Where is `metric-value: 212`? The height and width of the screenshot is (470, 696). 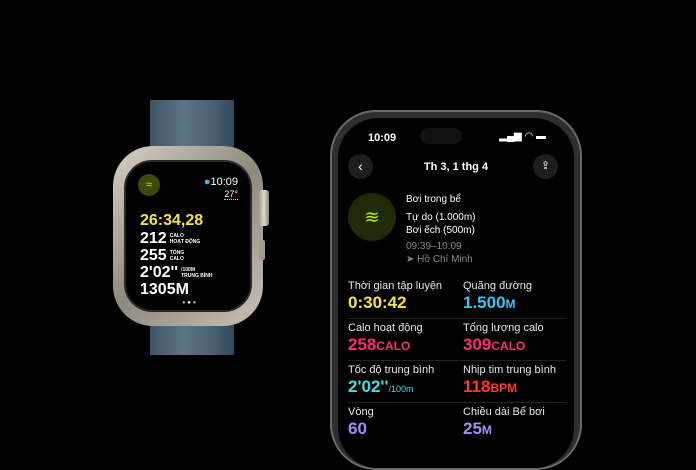 metric-value: 212 is located at coordinates (153, 238).